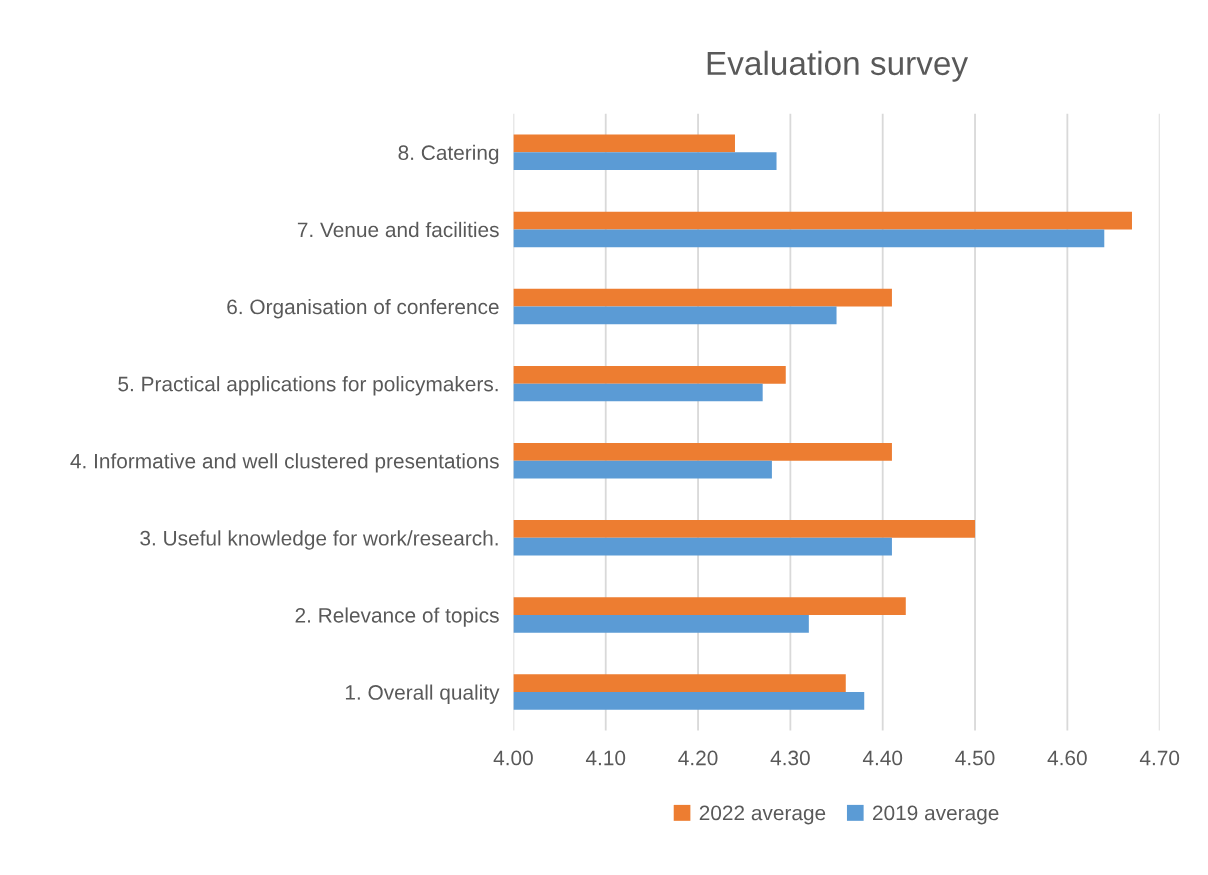  What do you see at coordinates (762, 815) in the screenshot?
I see `legend-label: 2022 average` at bounding box center [762, 815].